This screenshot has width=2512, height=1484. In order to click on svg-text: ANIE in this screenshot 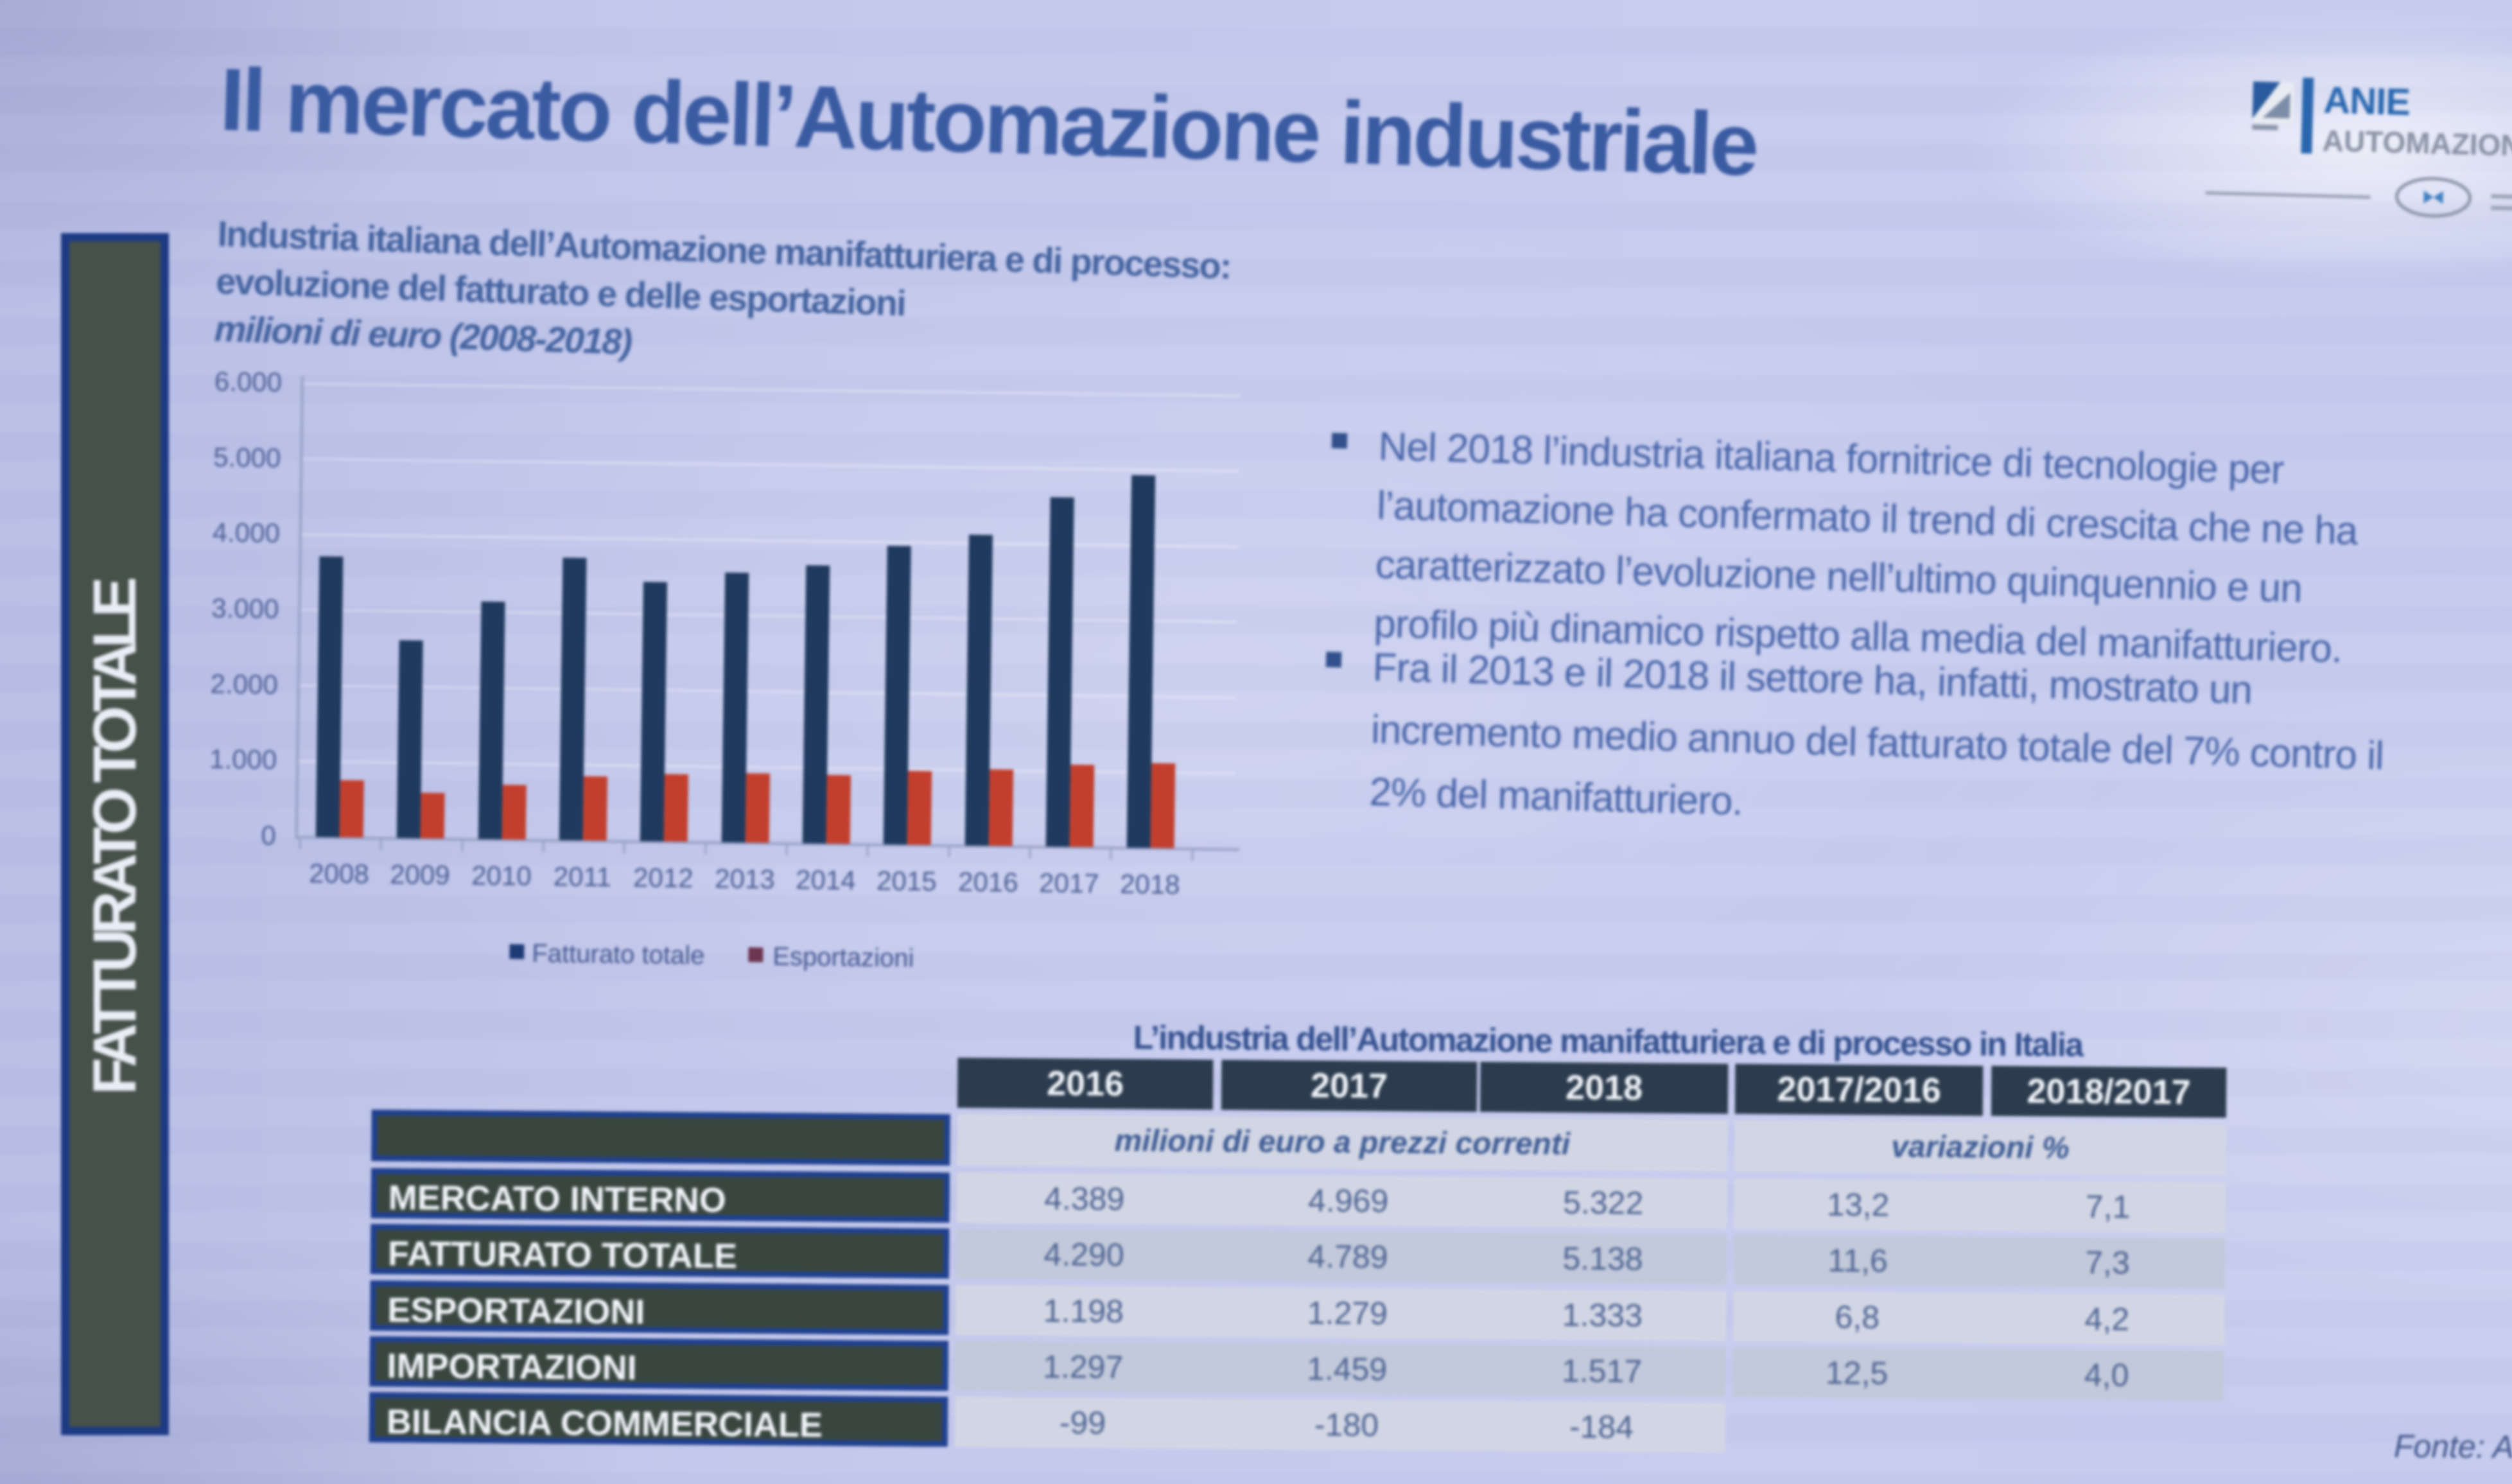, I will do `click(2367, 102)`.